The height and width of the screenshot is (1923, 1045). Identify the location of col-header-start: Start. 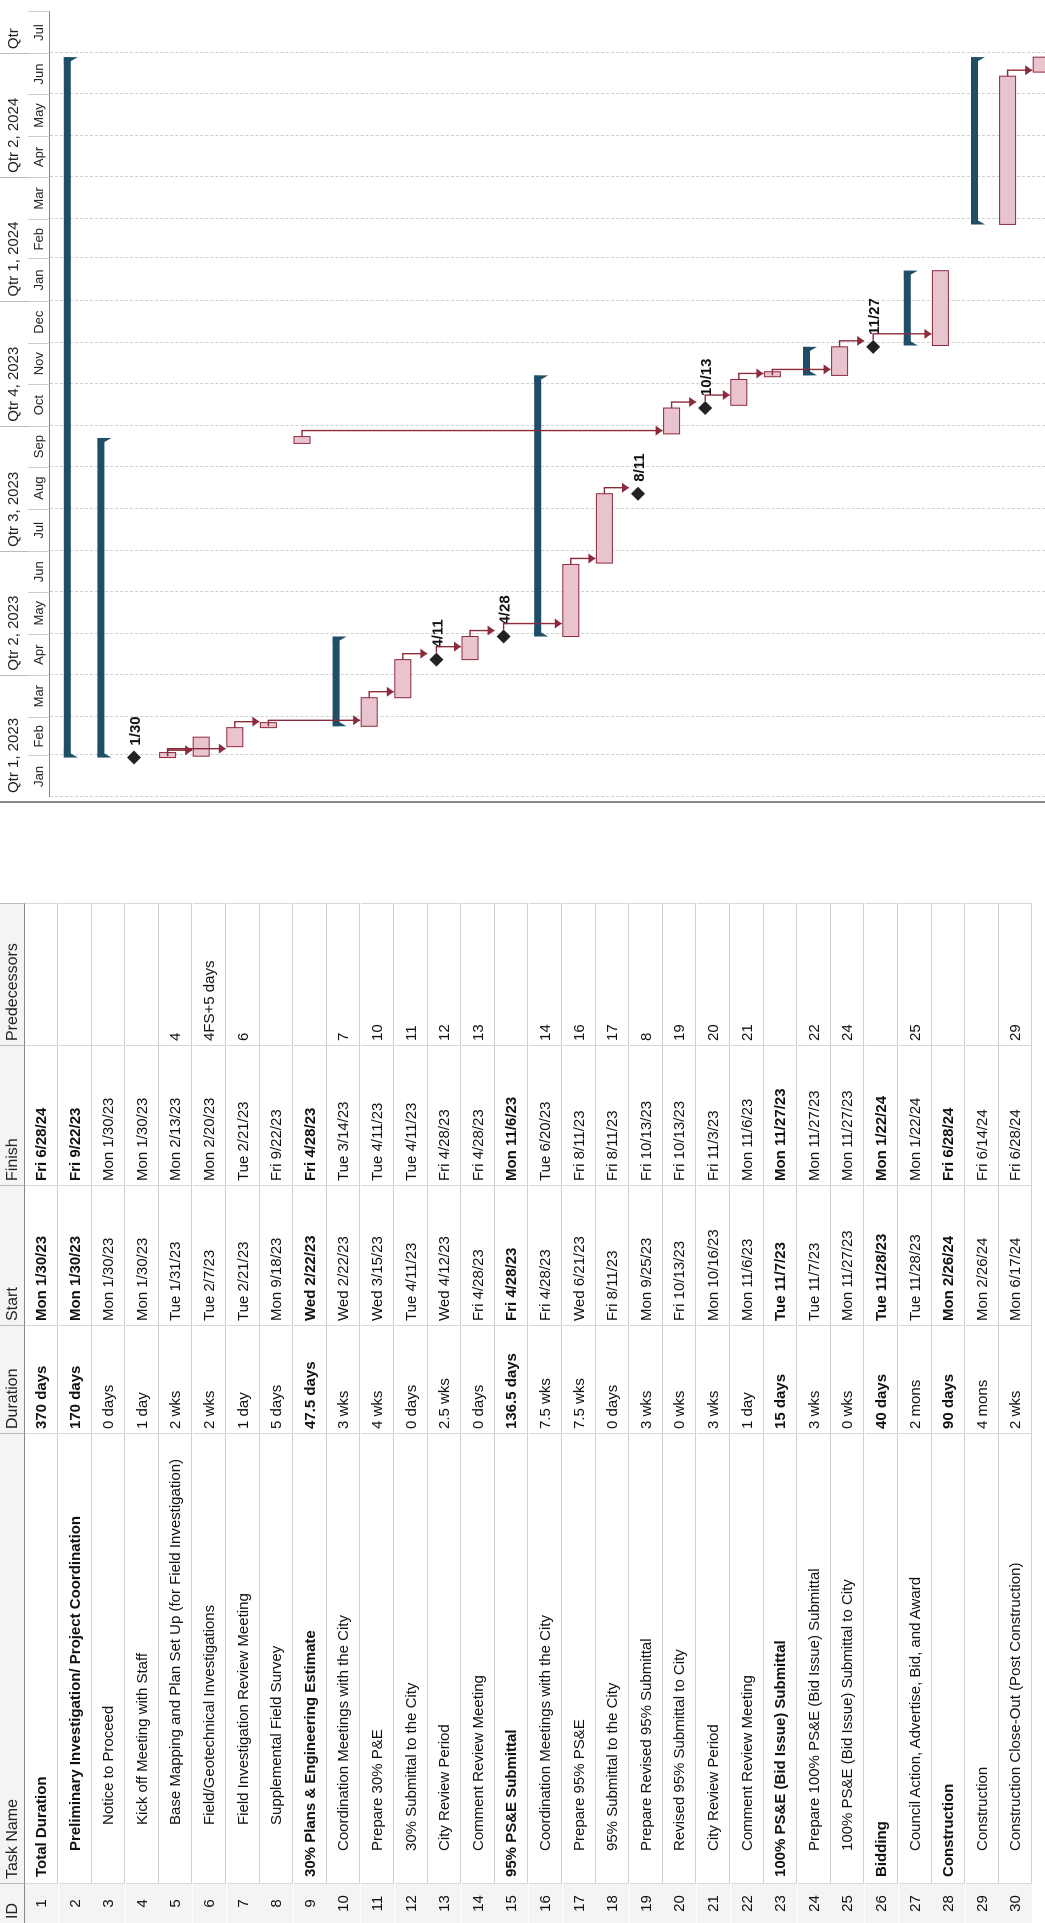
(12, 1255).